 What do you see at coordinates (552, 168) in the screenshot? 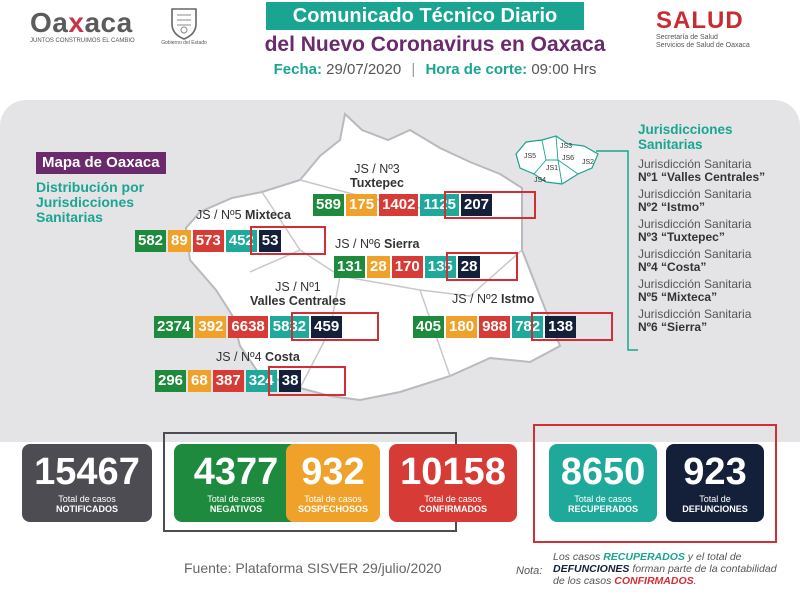
I see `mini-label-js1: JS1` at bounding box center [552, 168].